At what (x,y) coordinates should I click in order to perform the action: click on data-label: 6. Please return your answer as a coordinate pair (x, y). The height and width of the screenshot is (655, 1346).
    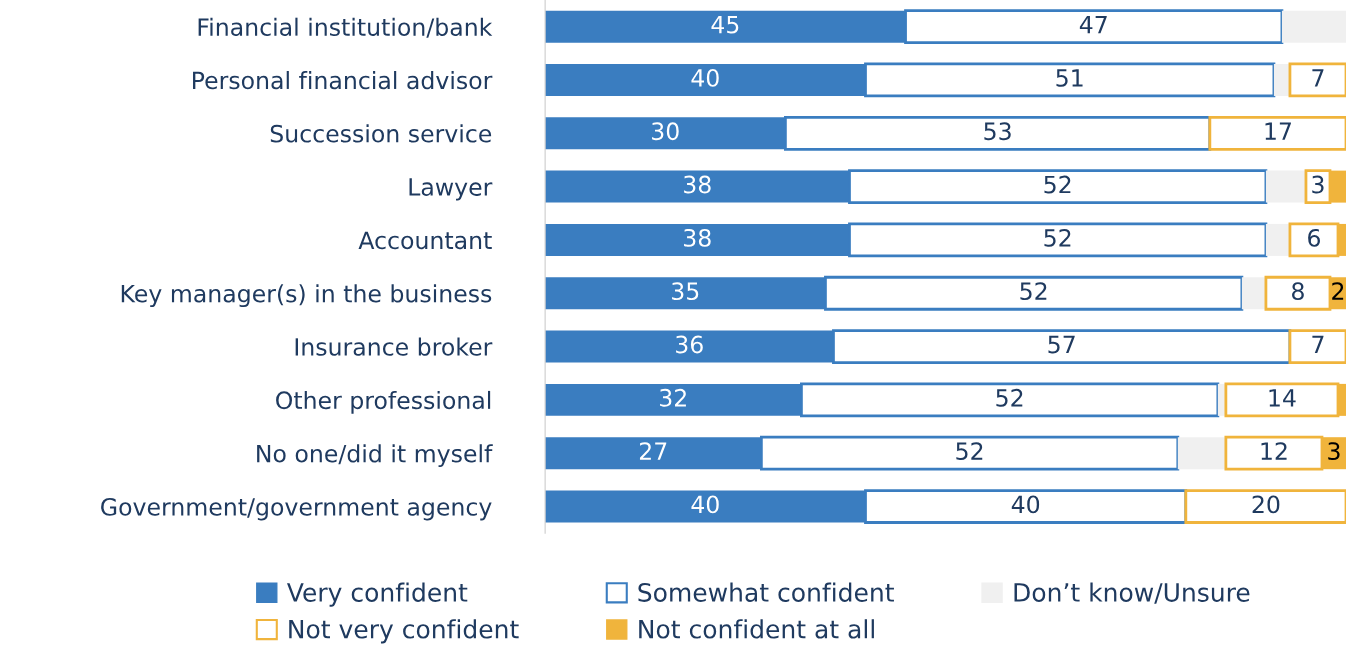
    Looking at the image, I should click on (1314, 237).